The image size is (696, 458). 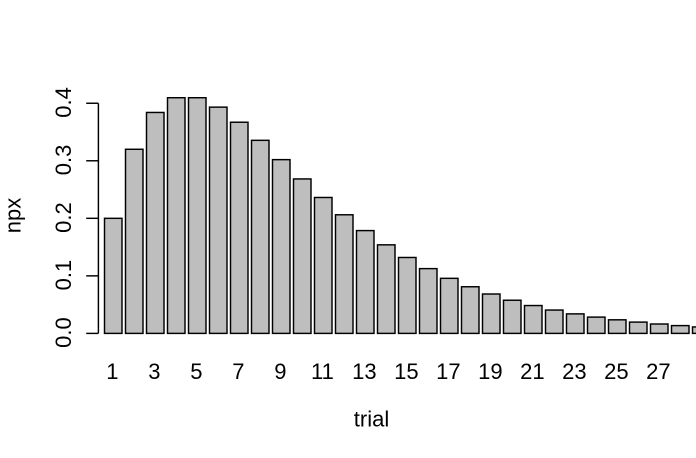 What do you see at coordinates (63, 332) in the screenshot?
I see `svg-text: 0.0` at bounding box center [63, 332].